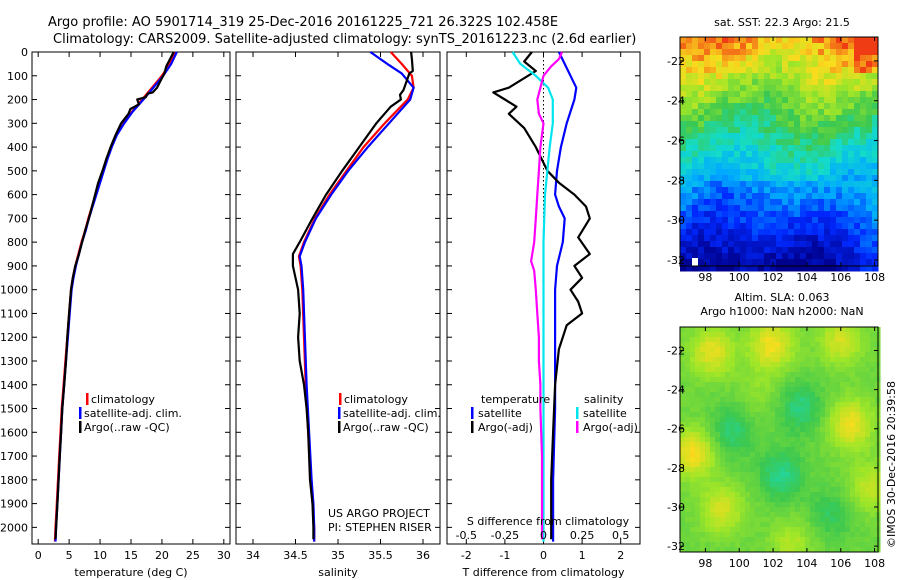 This screenshot has width=900, height=580. Describe the element at coordinates (705, 563) in the screenshot. I see `sla-map-lon-tick-label: 98` at that location.